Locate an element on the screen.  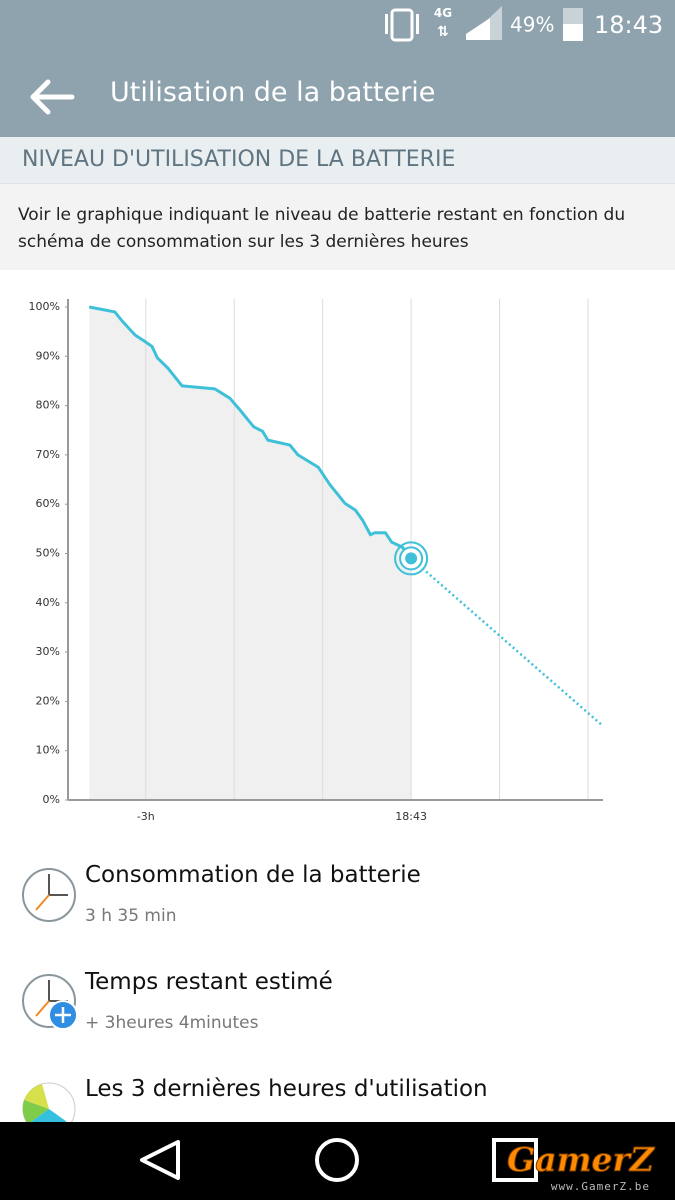
watermark-url: www.GamerZ.be is located at coordinates (600, 1186).